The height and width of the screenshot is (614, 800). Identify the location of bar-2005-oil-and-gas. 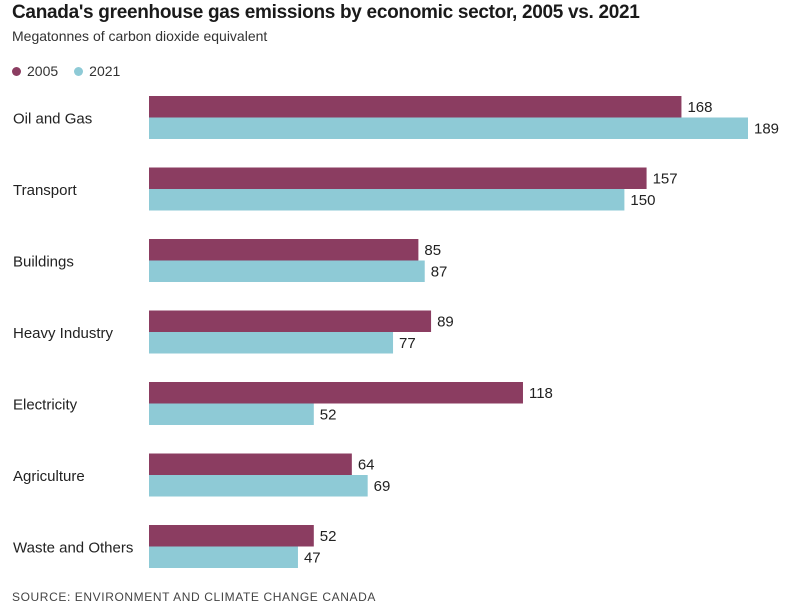
(415, 107).